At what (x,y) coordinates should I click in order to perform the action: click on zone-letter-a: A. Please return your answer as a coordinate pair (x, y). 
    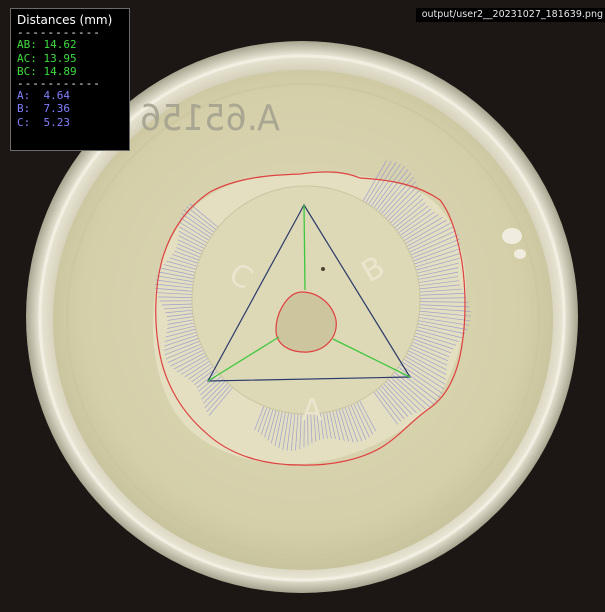
    Looking at the image, I should click on (312, 410).